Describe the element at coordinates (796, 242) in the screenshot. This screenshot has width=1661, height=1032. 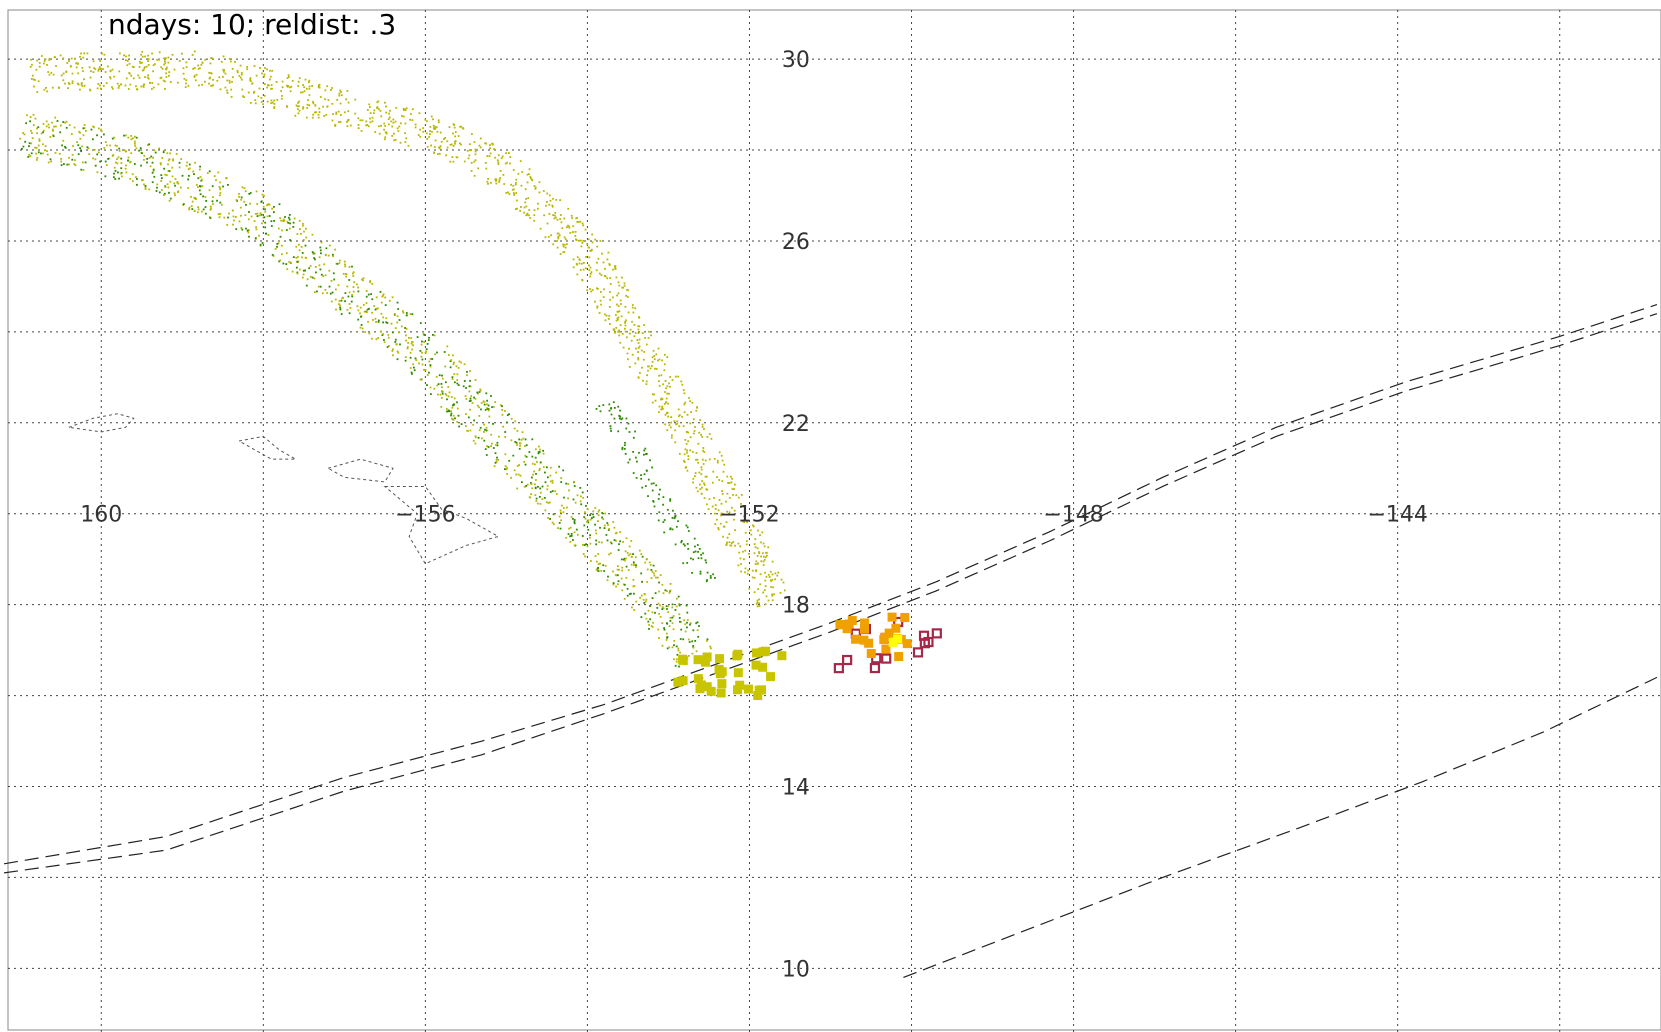
I see `lat-tick-label: 26` at that location.